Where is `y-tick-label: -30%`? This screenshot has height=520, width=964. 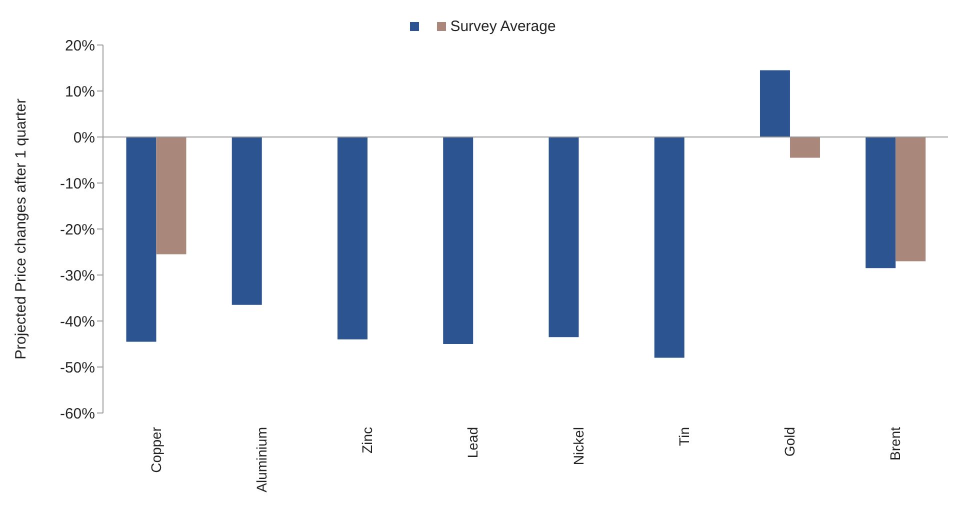
y-tick-label: -30% is located at coordinates (77, 275).